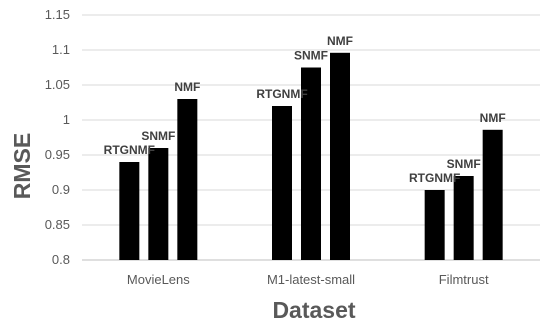  I want to click on y-tick-label: 0.95, so click(57, 154).